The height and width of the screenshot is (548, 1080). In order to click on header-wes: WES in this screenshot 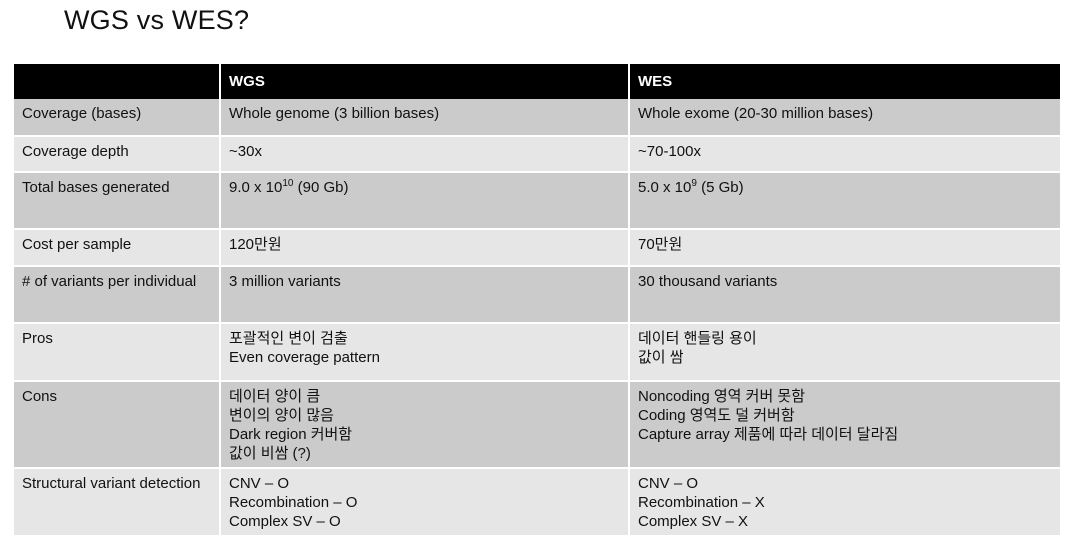, I will do `click(844, 81)`.